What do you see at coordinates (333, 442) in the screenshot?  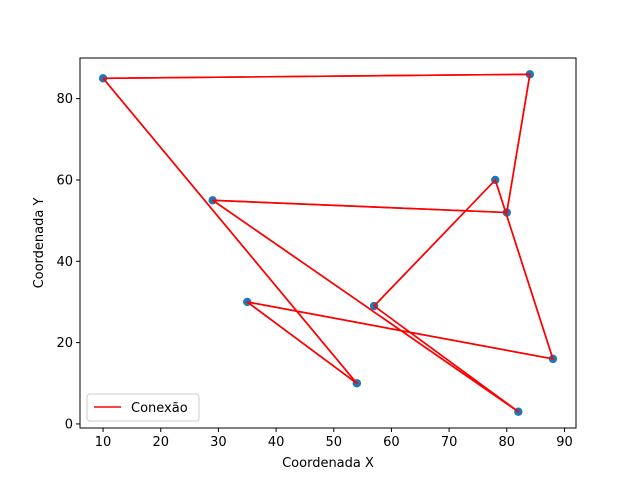 I see `x-tick-label-50: 50` at bounding box center [333, 442].